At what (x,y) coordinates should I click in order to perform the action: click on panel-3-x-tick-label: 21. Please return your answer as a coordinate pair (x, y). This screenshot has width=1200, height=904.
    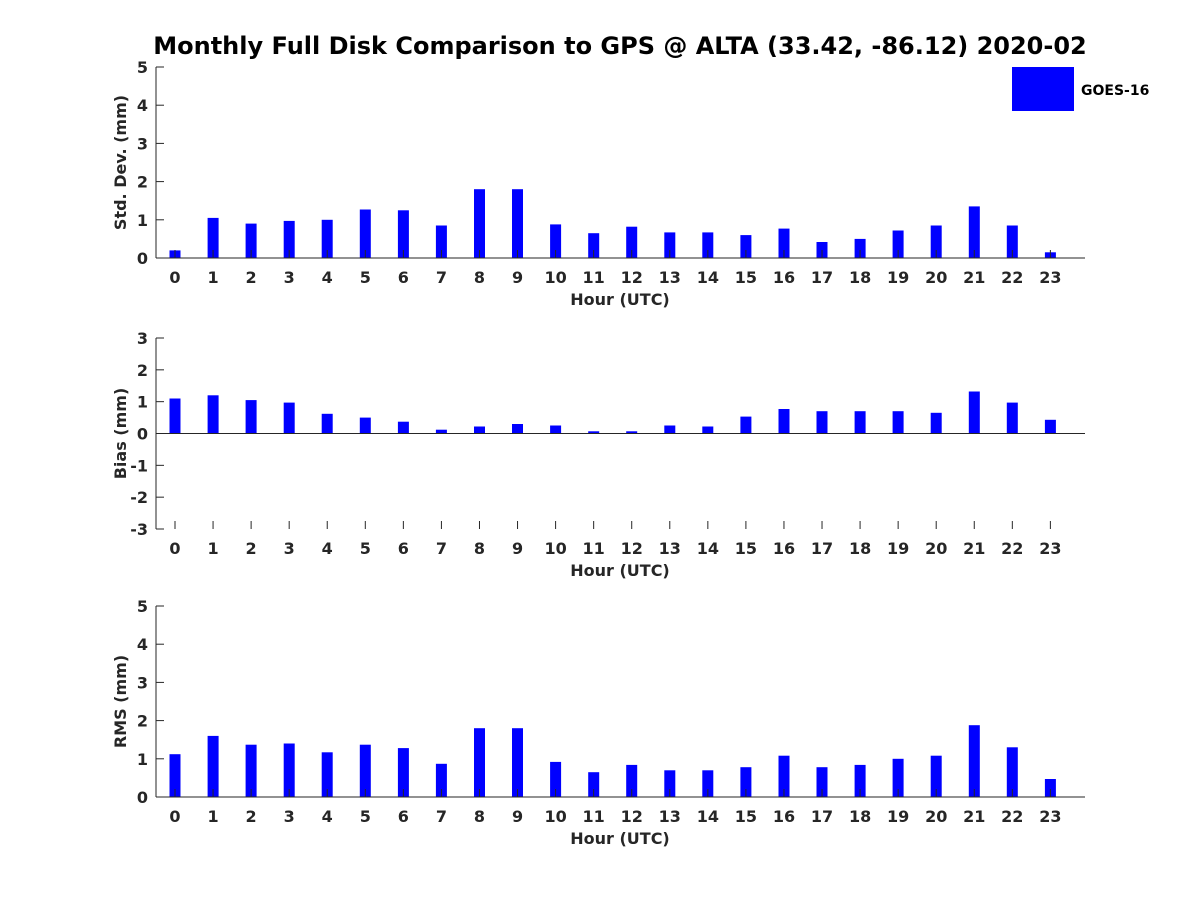
    Looking at the image, I should click on (974, 816).